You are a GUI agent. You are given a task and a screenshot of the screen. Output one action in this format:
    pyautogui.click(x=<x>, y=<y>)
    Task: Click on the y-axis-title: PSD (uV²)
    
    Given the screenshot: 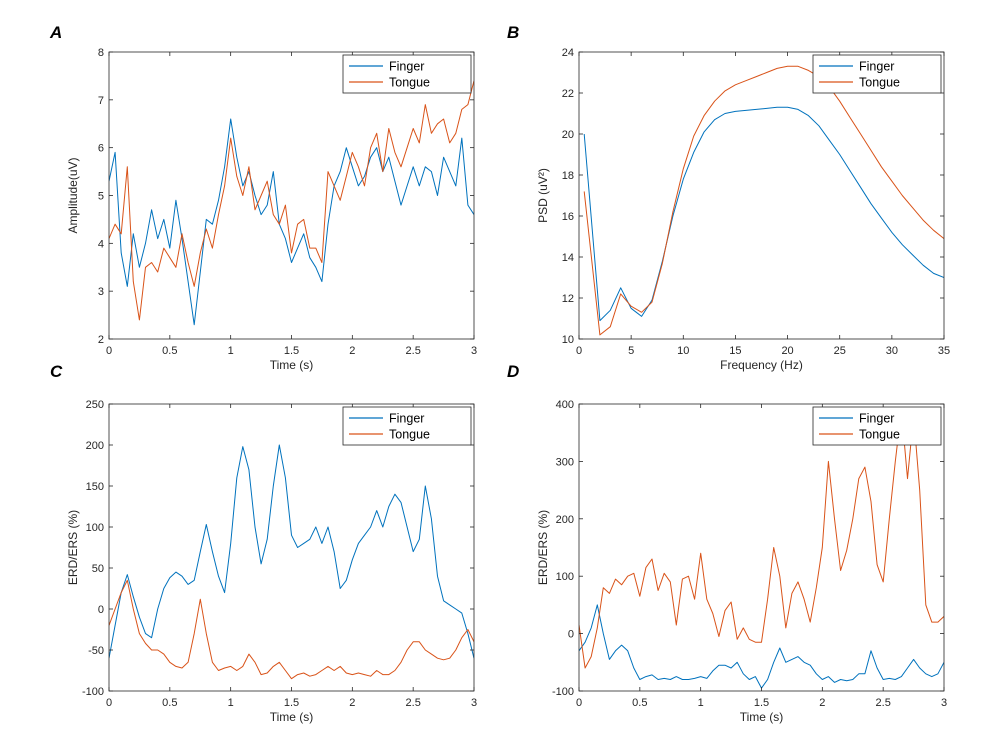 What is the action you would take?
    pyautogui.click(x=543, y=195)
    